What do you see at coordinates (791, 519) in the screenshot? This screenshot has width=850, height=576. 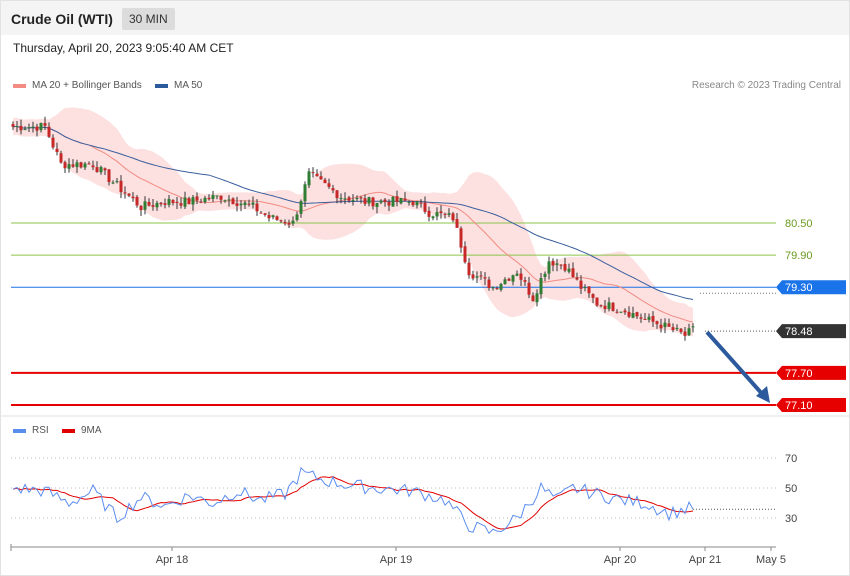 I see `rsi-tick-30: 30` at bounding box center [791, 519].